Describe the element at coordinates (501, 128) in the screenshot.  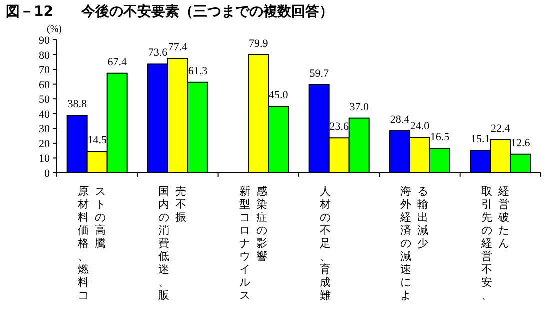
I see `data-label: 22.4` at that location.